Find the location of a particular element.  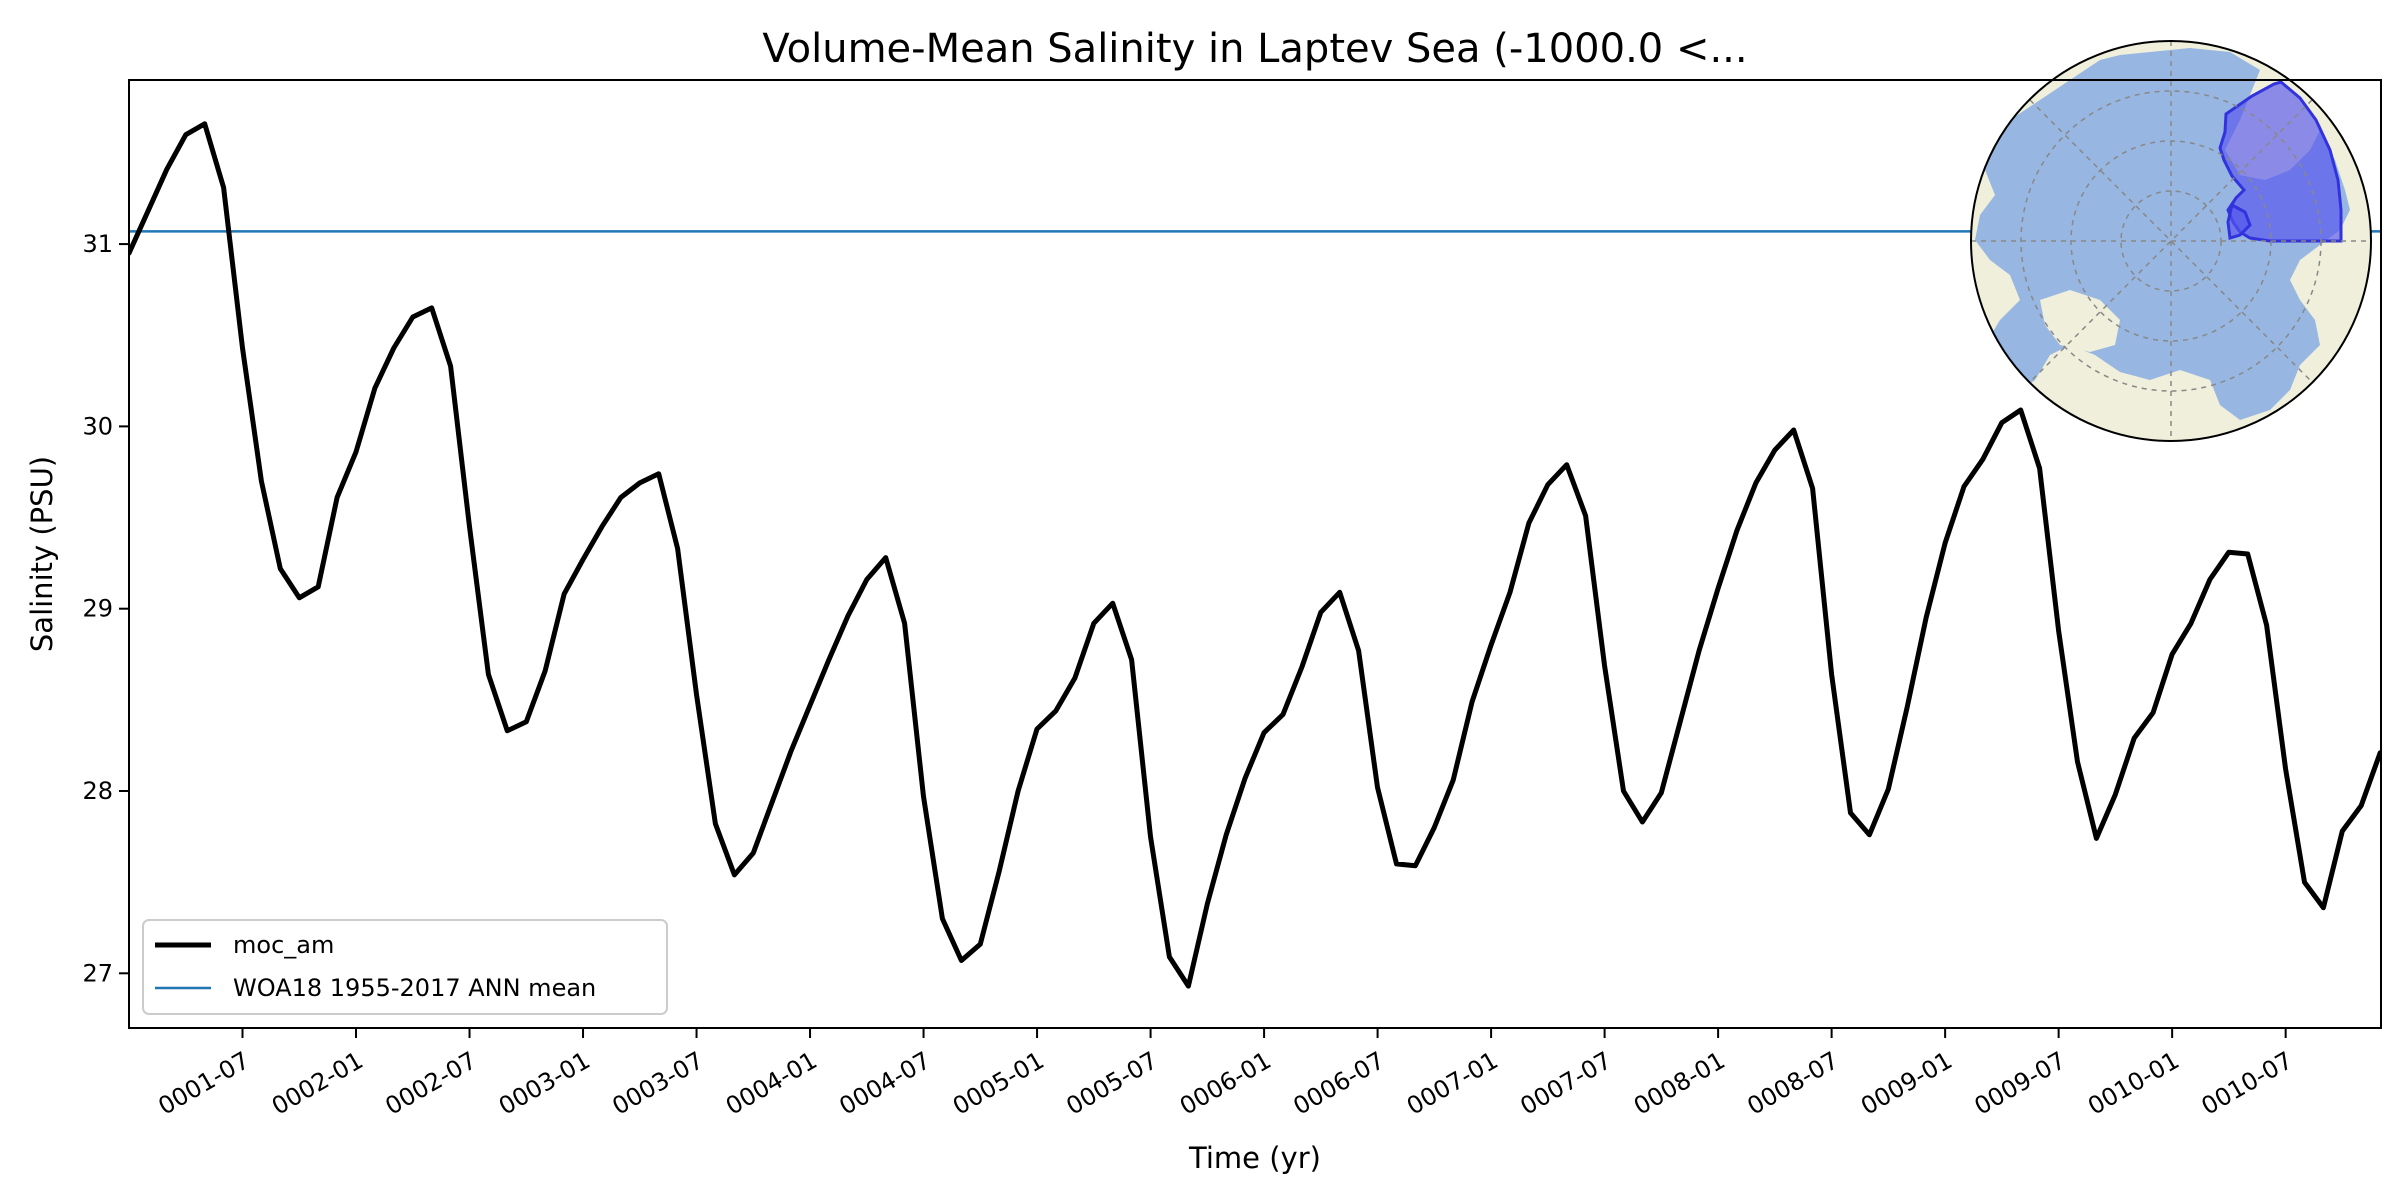

x-tick-label: 0004-01 is located at coordinates (771, 1083).